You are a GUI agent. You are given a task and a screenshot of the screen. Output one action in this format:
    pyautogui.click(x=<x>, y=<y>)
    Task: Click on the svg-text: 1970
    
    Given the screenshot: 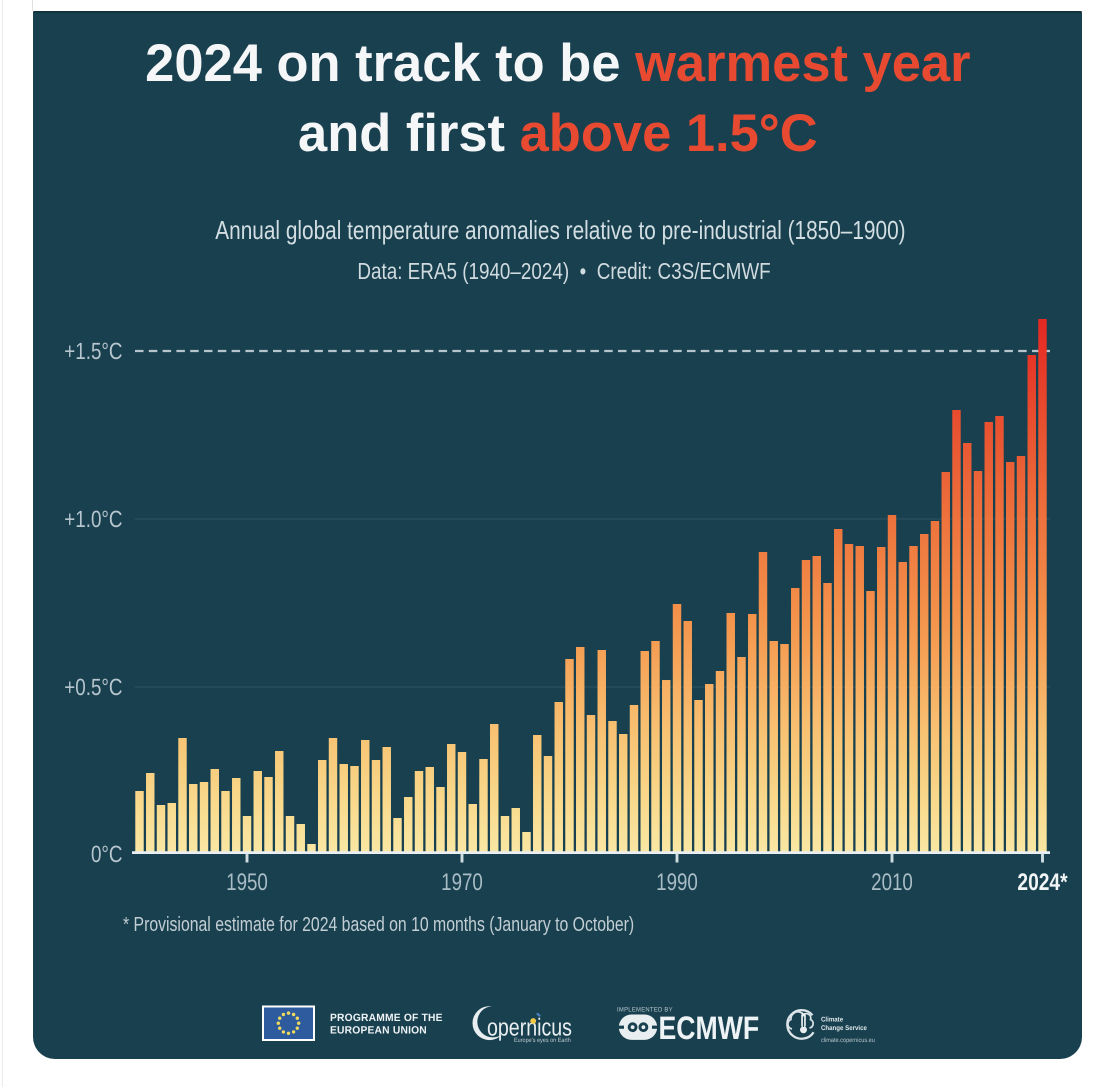 What is the action you would take?
    pyautogui.click(x=462, y=882)
    